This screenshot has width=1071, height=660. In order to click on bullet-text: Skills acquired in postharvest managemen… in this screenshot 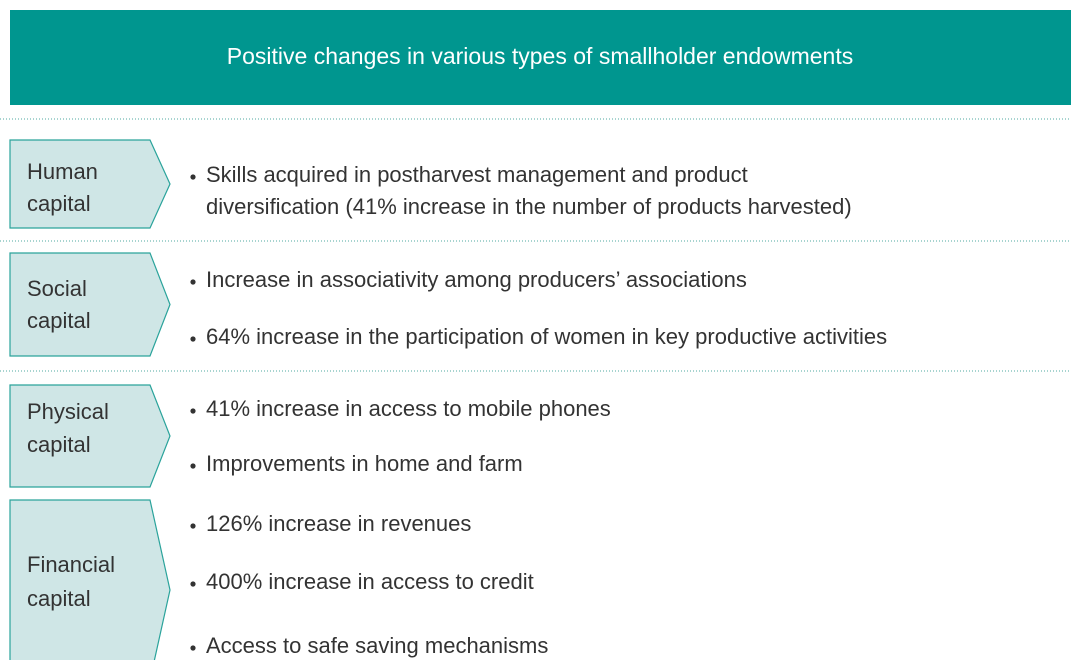, I will do `click(477, 174)`.